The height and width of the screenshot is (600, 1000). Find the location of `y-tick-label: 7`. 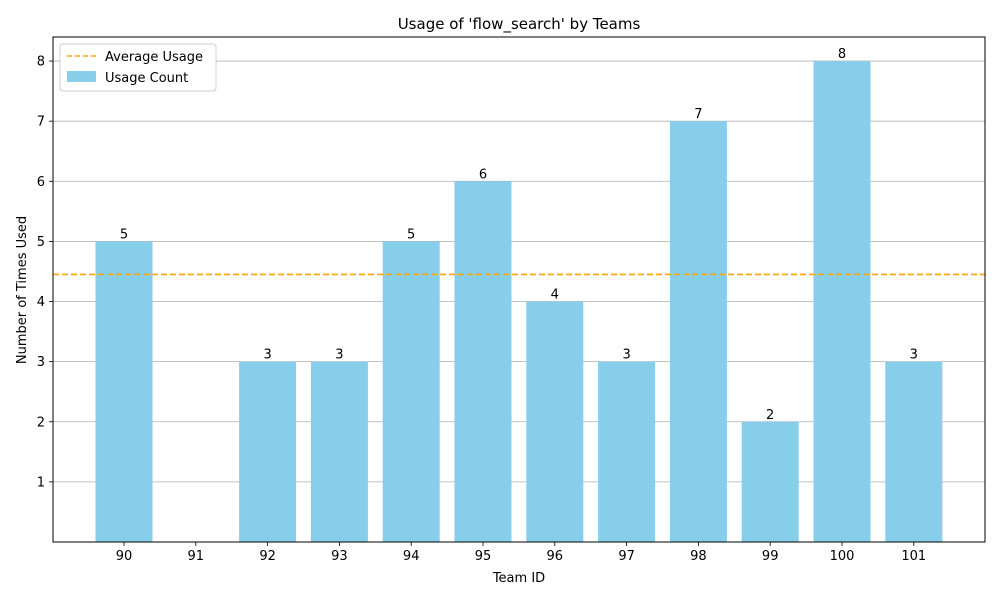

y-tick-label: 7 is located at coordinates (41, 122).